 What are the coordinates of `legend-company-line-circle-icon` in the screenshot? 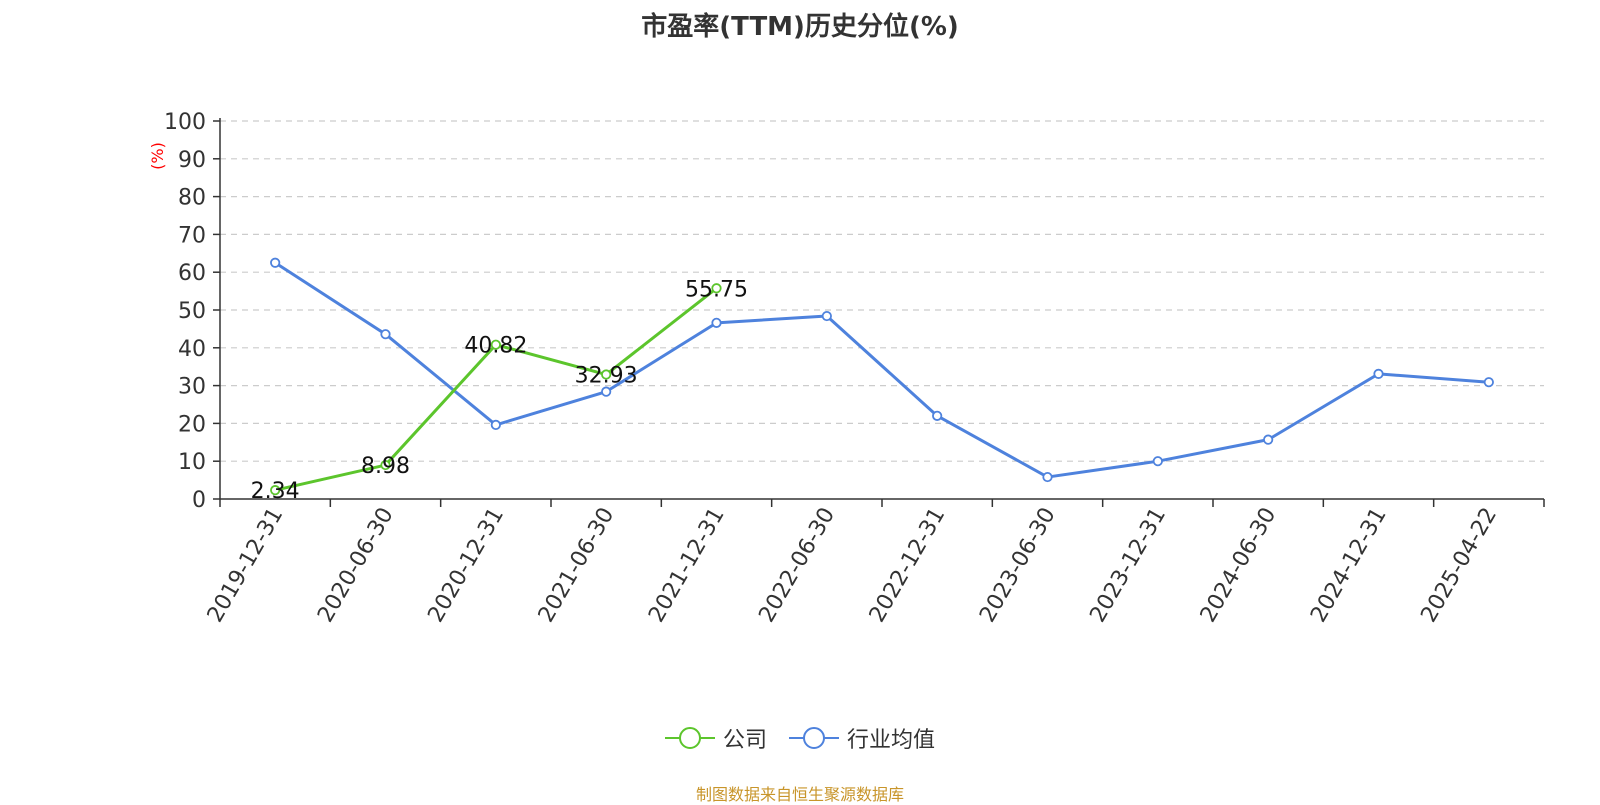 It's located at (689, 738).